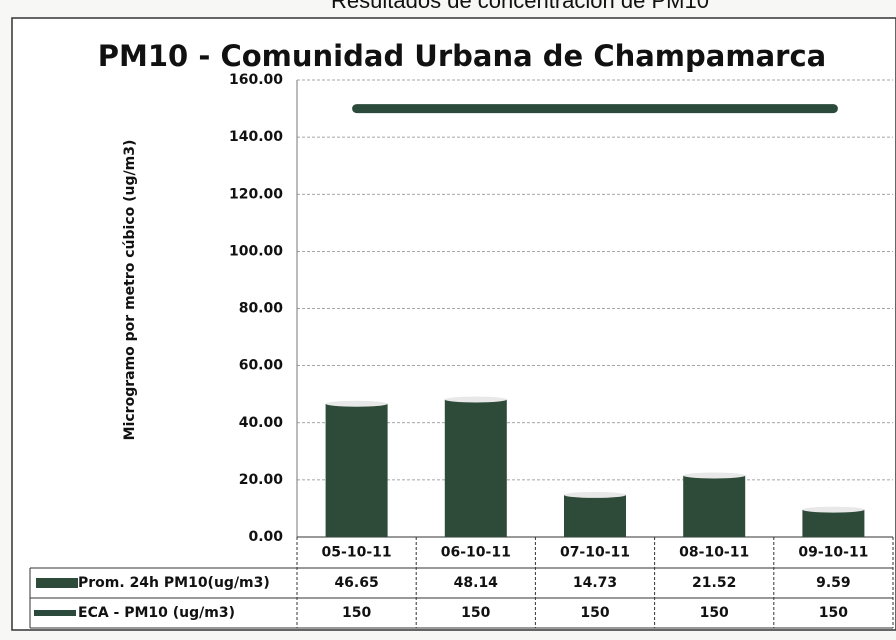  Describe the element at coordinates (356, 583) in the screenshot. I see `table-value: 46.65` at that location.